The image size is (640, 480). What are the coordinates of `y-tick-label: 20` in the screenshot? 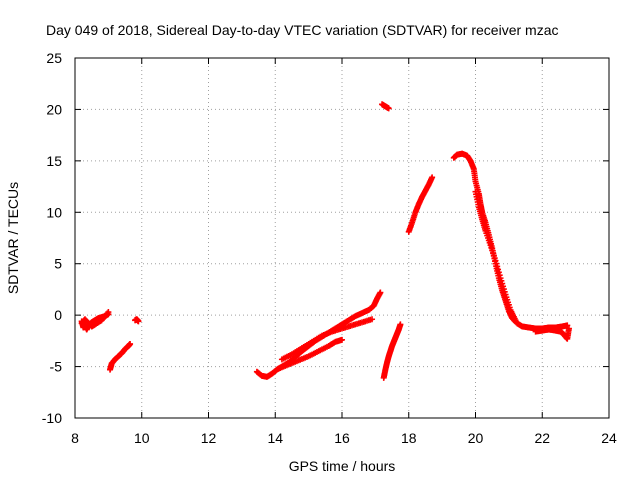 It's located at (54, 109).